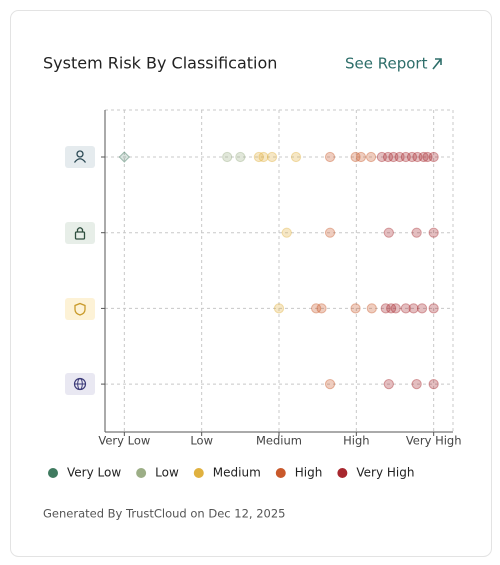 The width and height of the screenshot is (500, 565). I want to click on legend-item: Medium, so click(227, 473).